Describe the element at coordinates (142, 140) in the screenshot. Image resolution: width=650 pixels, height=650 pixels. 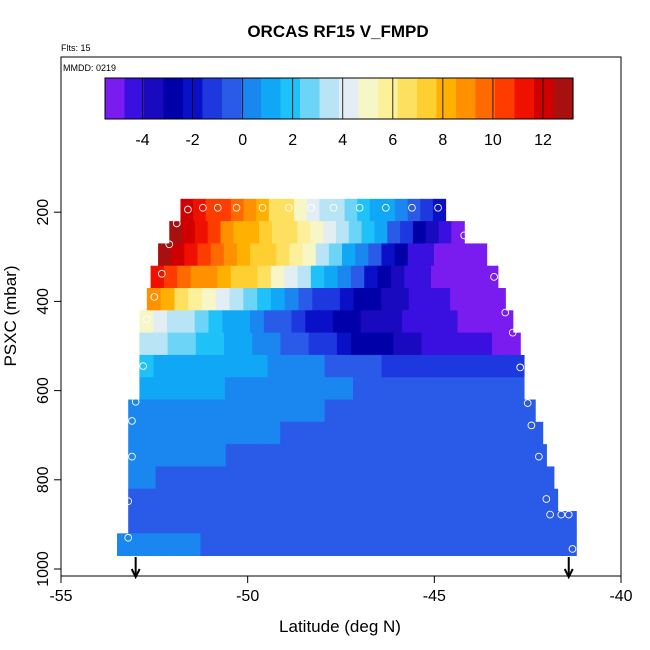
I see `colorbar-tick-label: -4` at that location.